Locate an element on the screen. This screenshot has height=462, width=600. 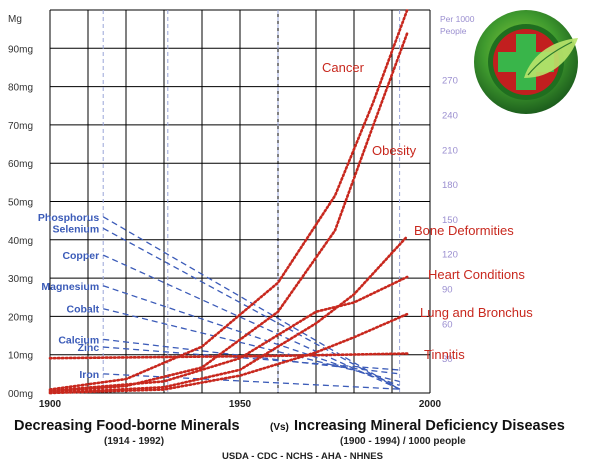
mineral-label: Iron is located at coordinates (89, 375).